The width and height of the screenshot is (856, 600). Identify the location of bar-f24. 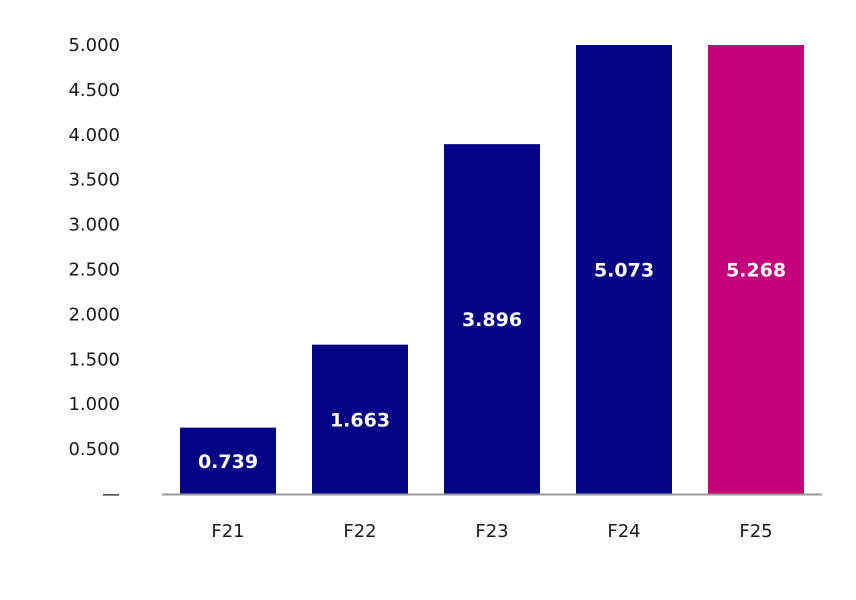
(624, 269).